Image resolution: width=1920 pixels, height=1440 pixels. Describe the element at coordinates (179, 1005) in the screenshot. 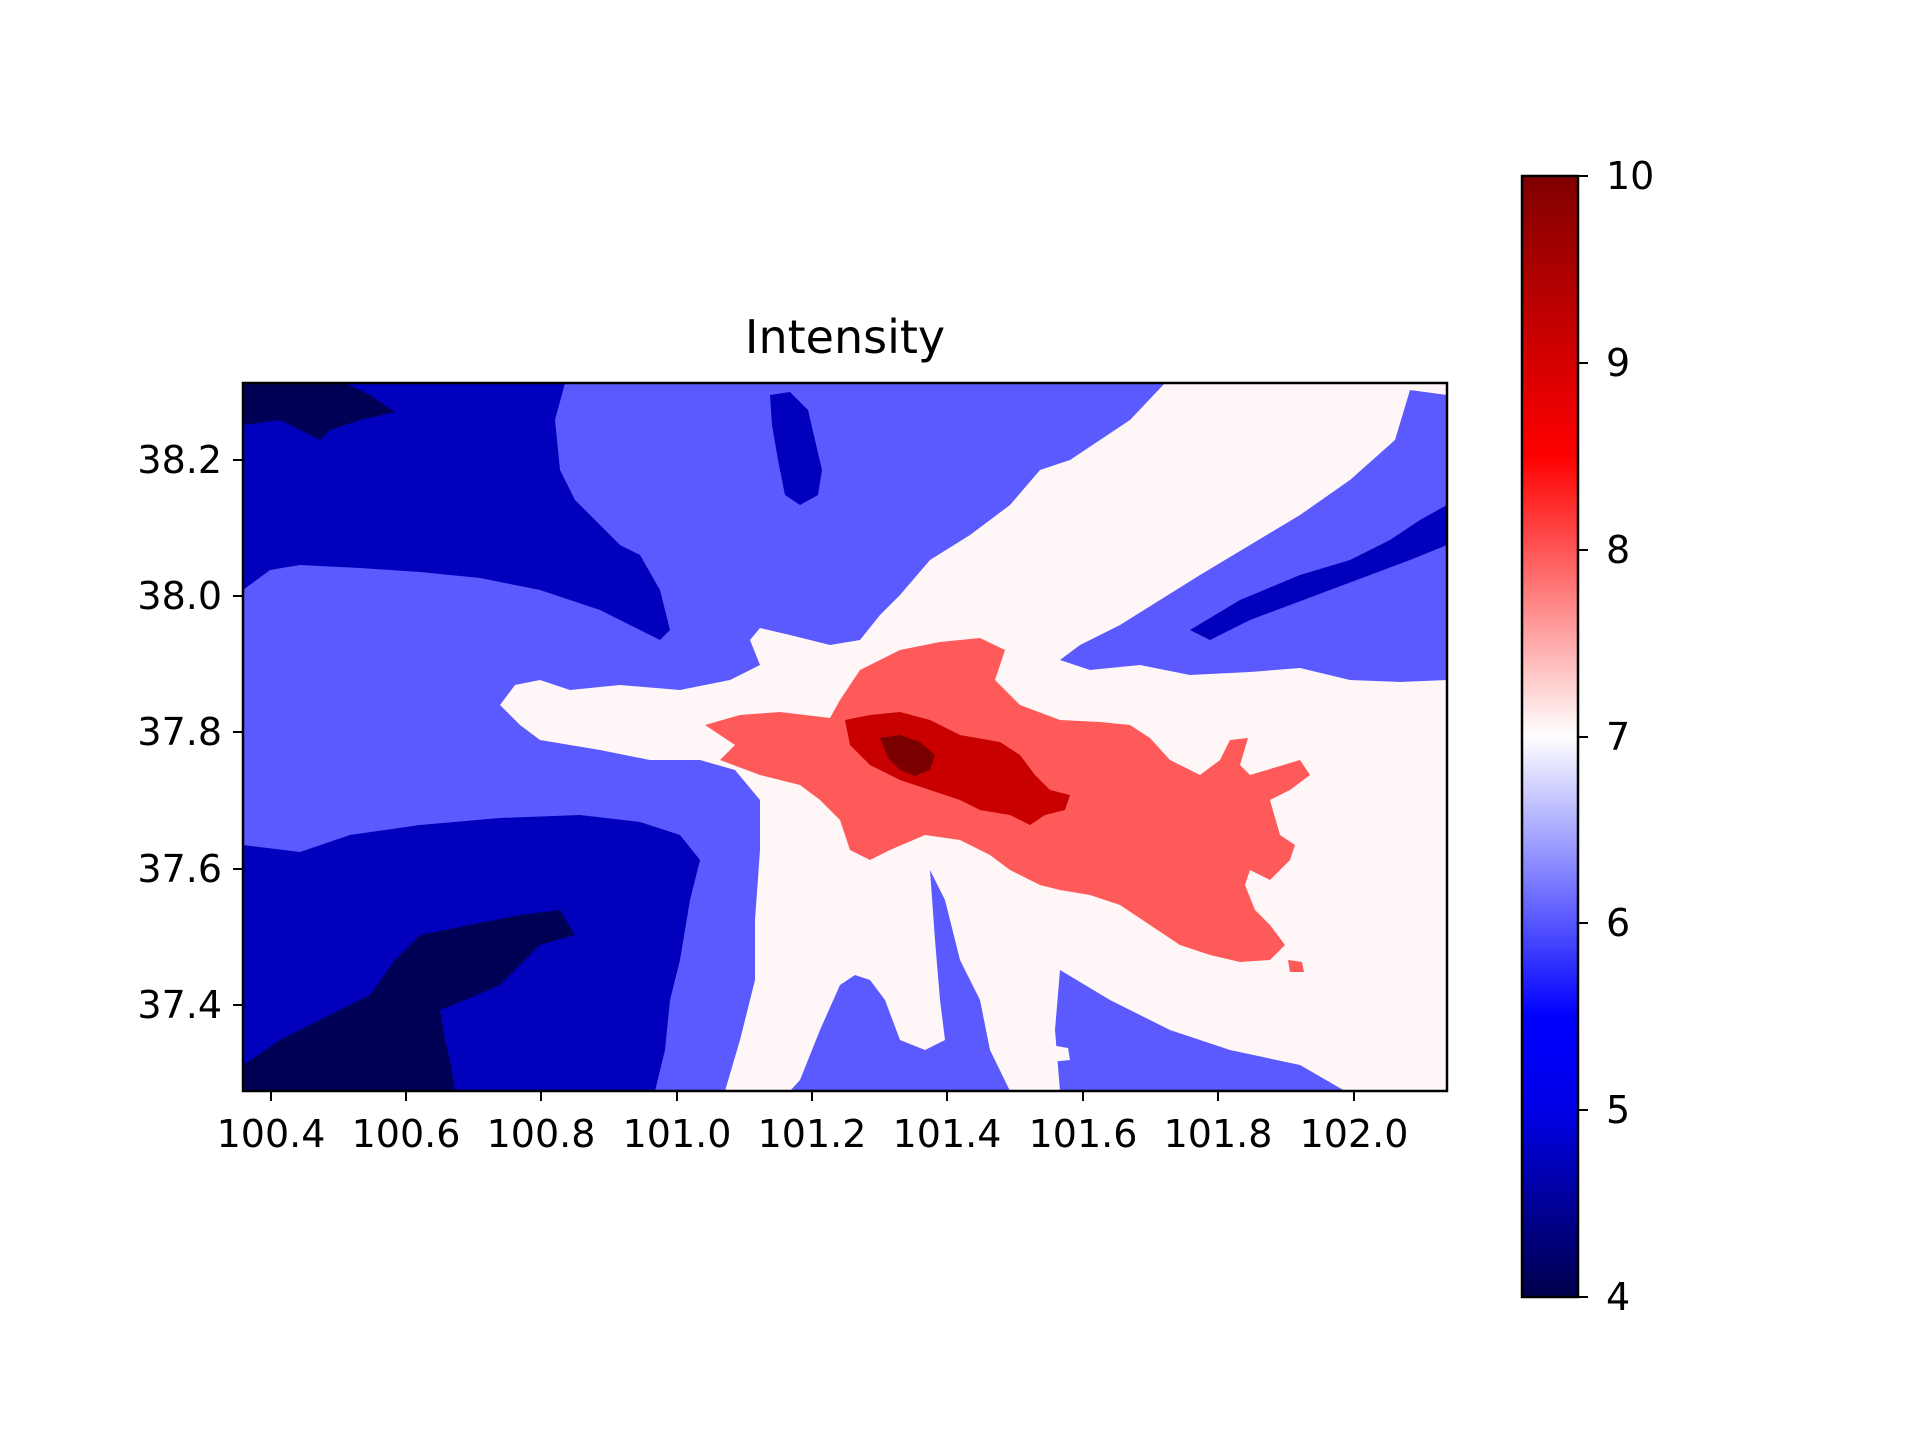

I see `y-tick-label: 37.4` at that location.